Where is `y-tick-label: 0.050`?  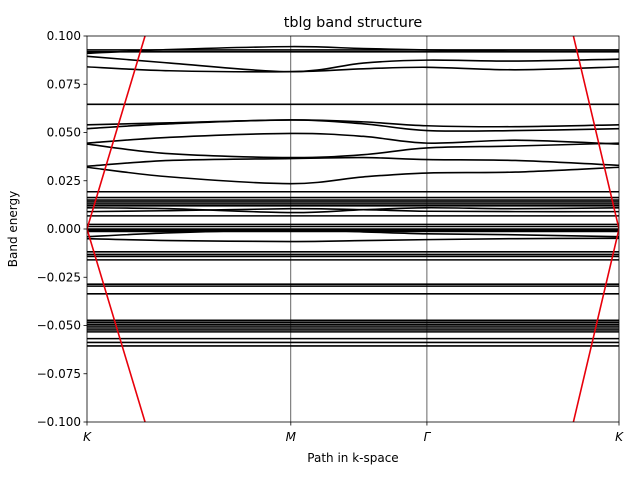
y-tick-label: 0.050 is located at coordinates (64, 133).